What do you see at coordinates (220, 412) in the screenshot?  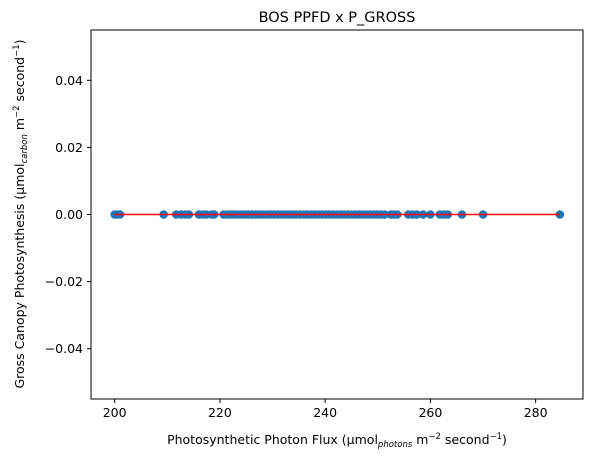 I see `x-tick-label: 220` at bounding box center [220, 412].